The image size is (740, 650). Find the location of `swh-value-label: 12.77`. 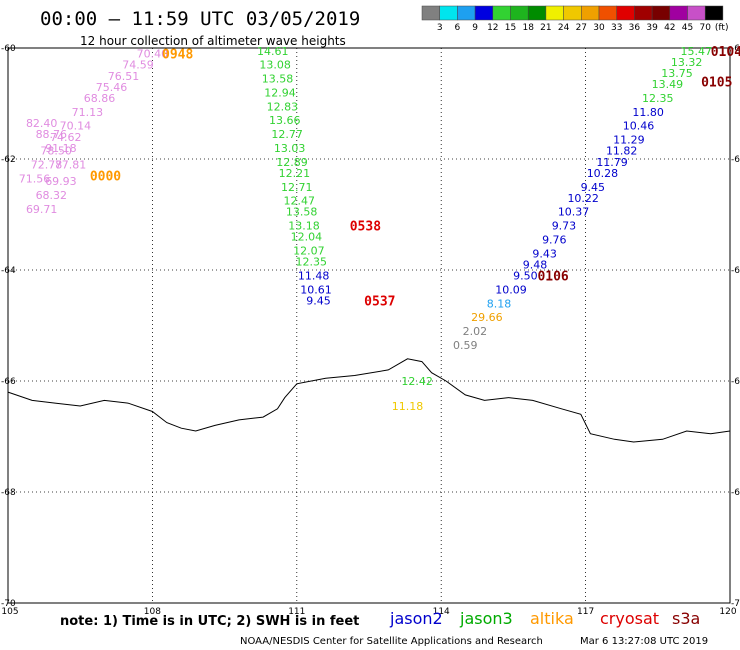

swh-value-label: 12.77 is located at coordinates (287, 134).